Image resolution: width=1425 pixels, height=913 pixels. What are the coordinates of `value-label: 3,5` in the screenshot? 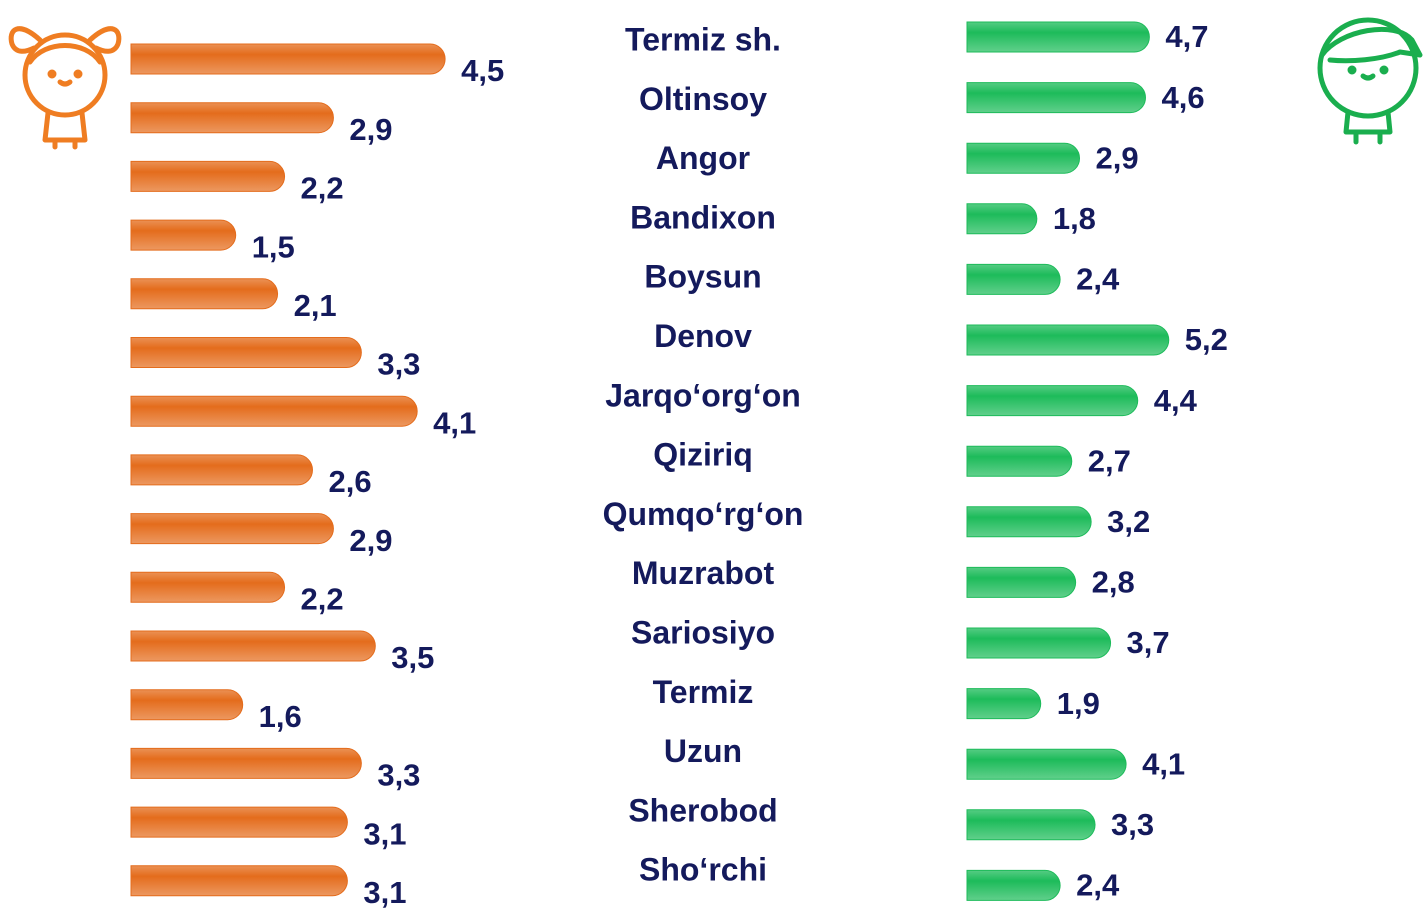 It's located at (412, 657).